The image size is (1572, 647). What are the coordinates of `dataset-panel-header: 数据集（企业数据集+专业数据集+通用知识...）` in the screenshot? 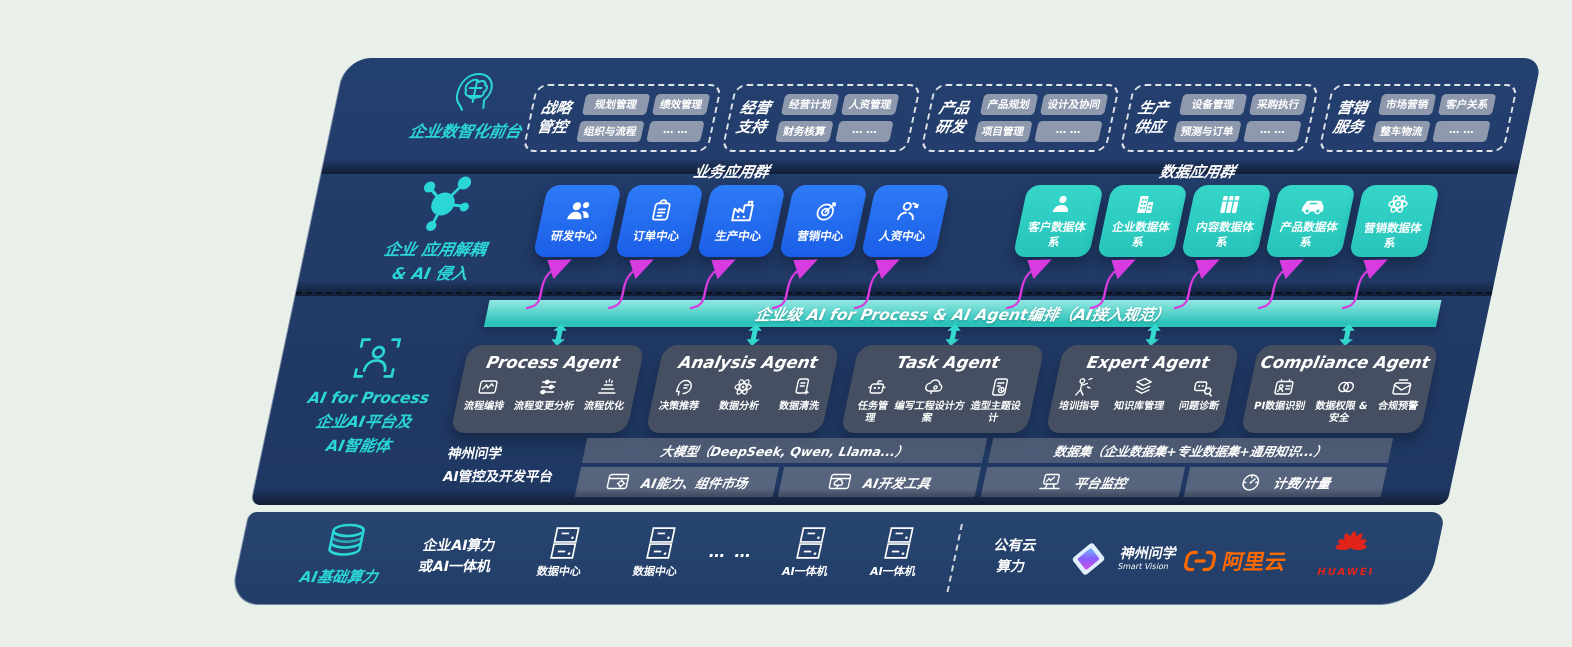 It's located at (1190, 450).